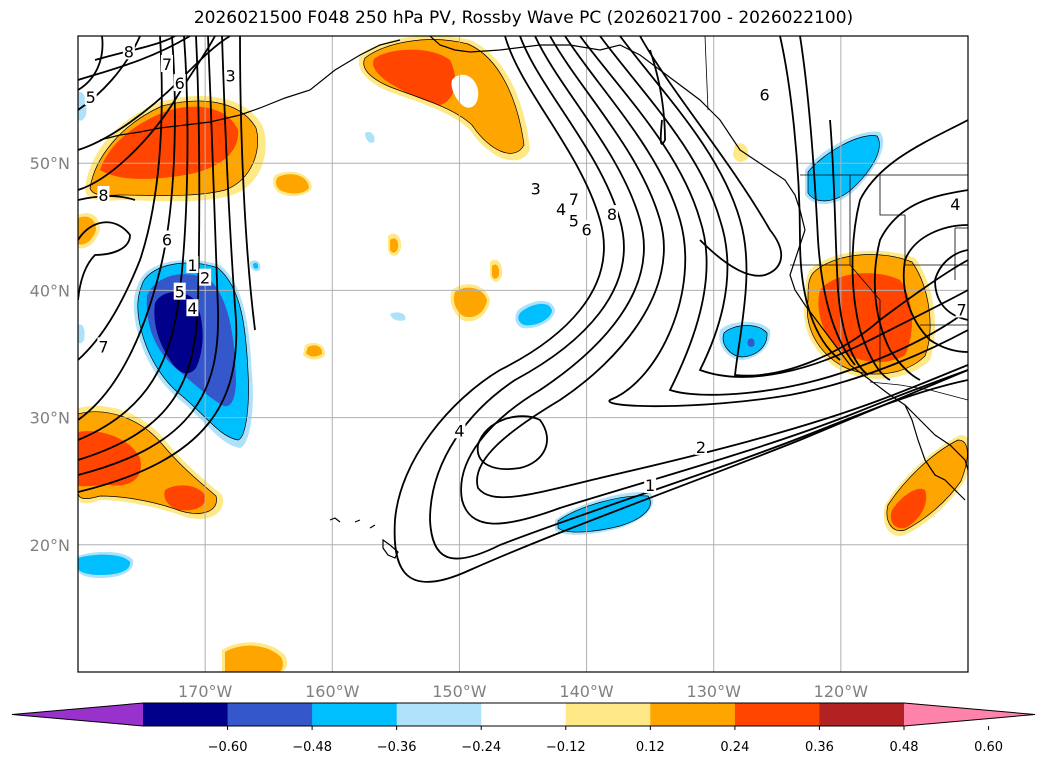  I want to click on colorbar-tick-label: −0.36, so click(397, 747).